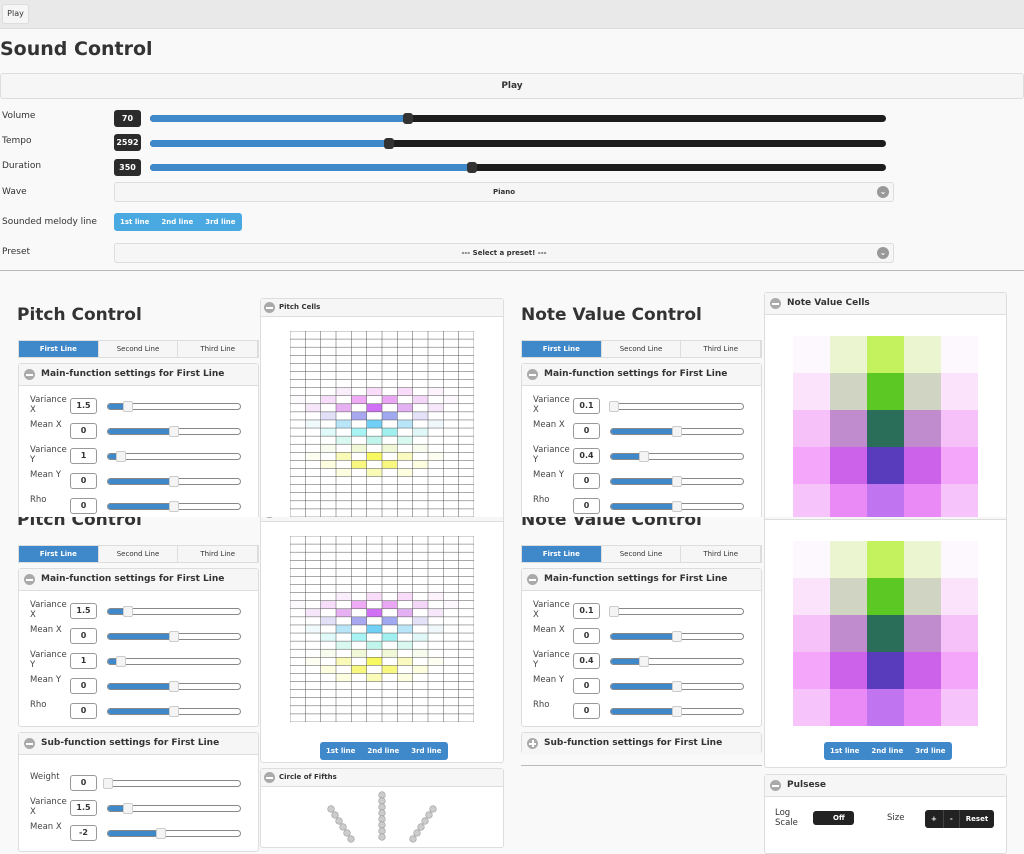 The image size is (1024, 854). What do you see at coordinates (930, 751) in the screenshot?
I see `note-3rd-line-button: 3rd line` at bounding box center [930, 751].